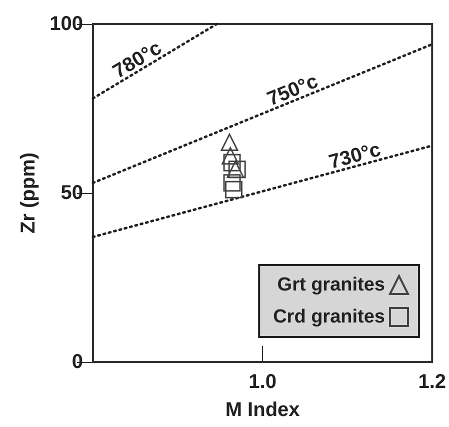  I want to click on text: 730°c, so click(355, 156).